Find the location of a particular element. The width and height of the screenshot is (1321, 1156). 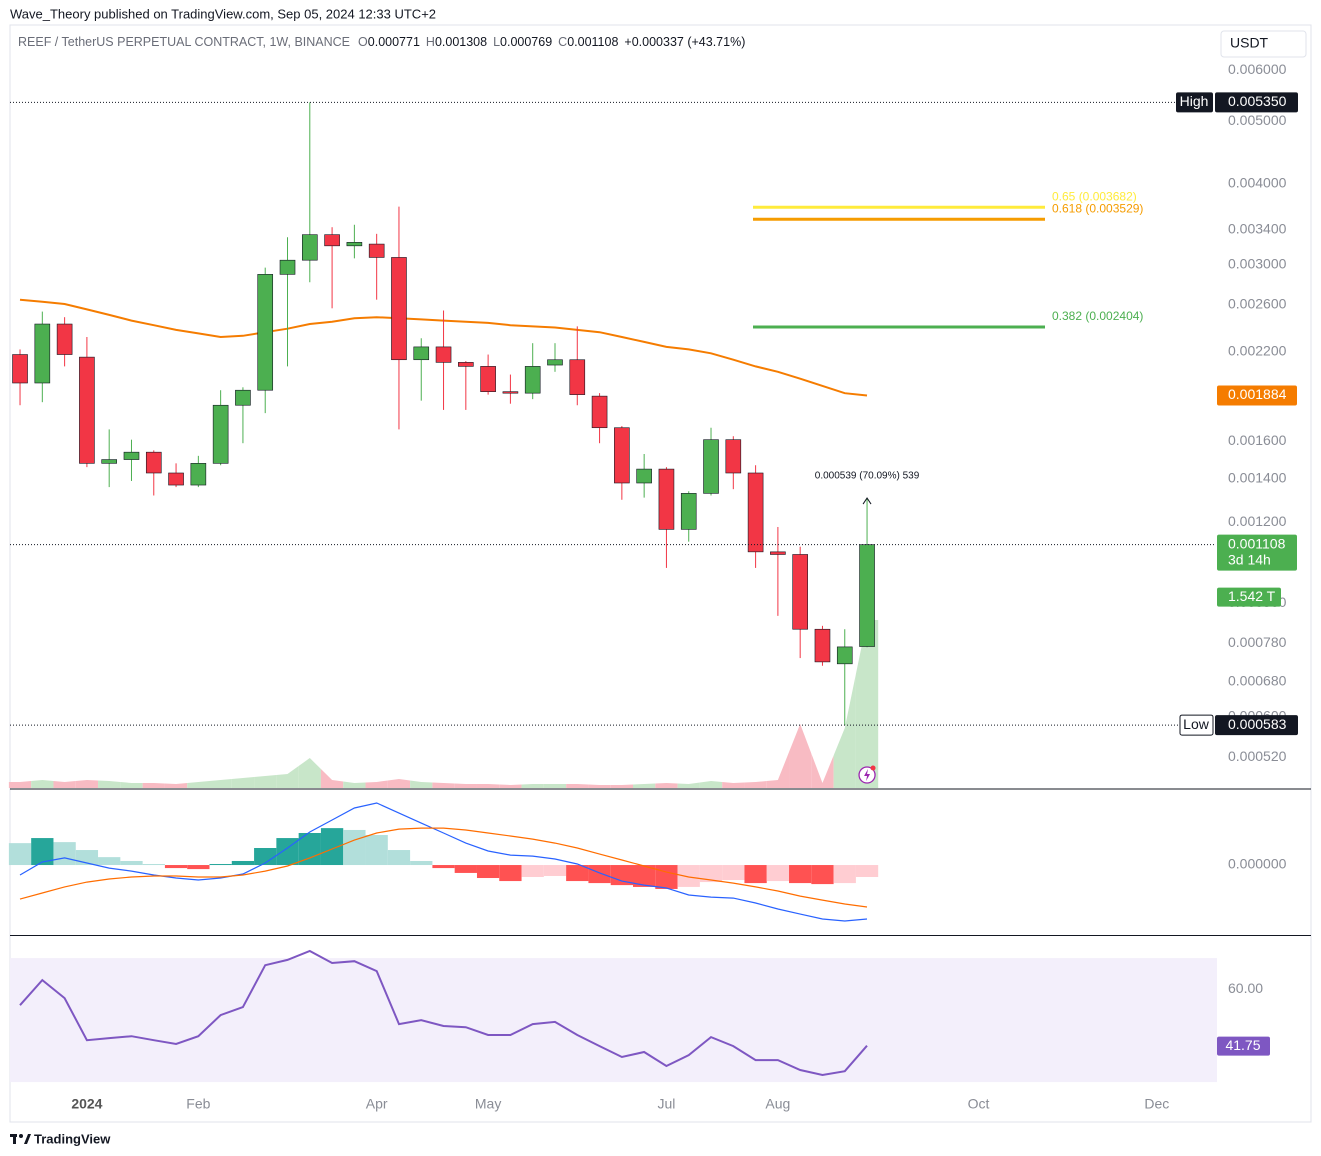

x-tick-label: 2024 is located at coordinates (86, 1104).